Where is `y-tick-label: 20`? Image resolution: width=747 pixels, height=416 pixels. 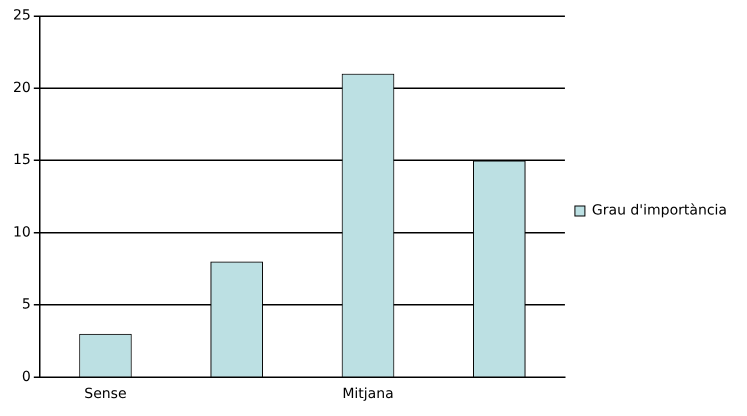 y-tick-label: 20 is located at coordinates (21, 88).